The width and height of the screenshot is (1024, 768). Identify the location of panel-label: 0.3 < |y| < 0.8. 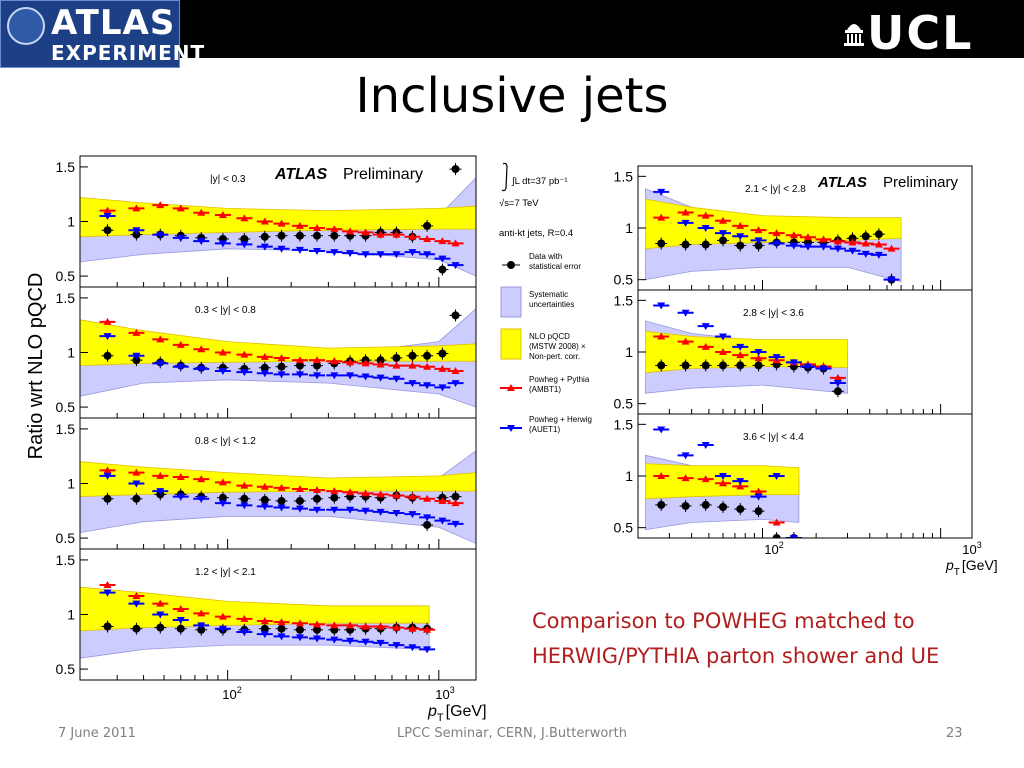
(225, 310).